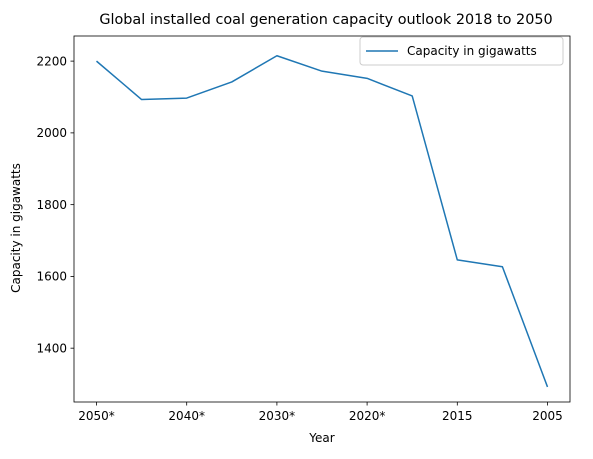 The image size is (593, 459). Describe the element at coordinates (321, 438) in the screenshot. I see `x-axis-label: Year` at that location.